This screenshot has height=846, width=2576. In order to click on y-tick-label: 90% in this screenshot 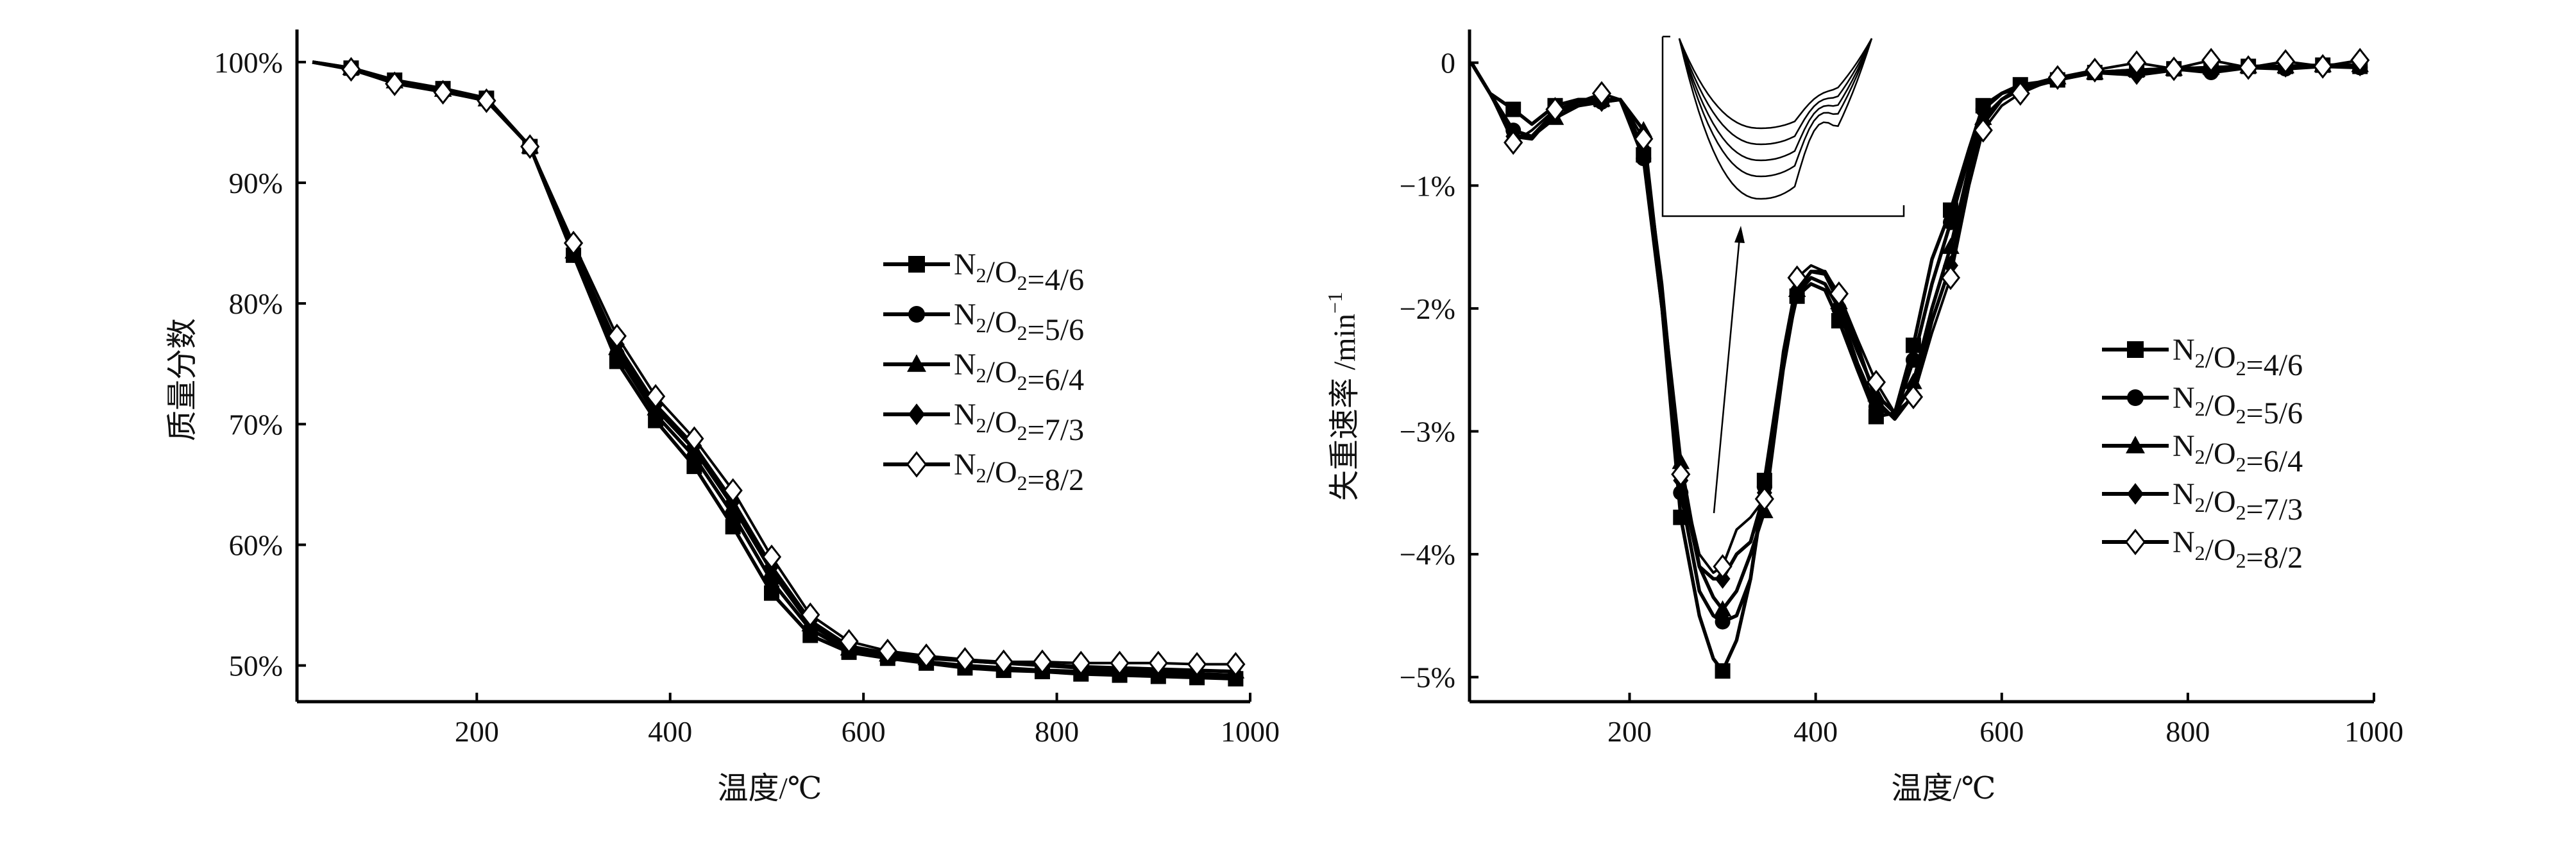, I will do `click(256, 183)`.